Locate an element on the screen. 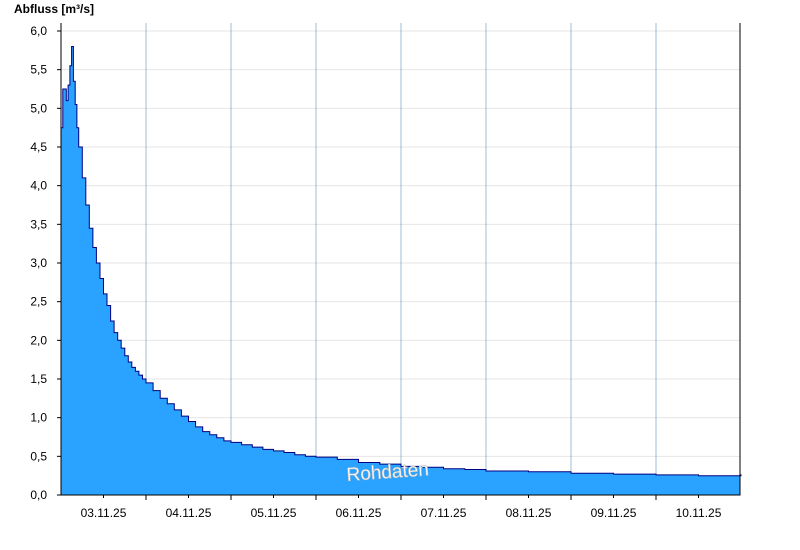 The width and height of the screenshot is (800, 550). x-tick-label: 06.11.25 is located at coordinates (359, 513).